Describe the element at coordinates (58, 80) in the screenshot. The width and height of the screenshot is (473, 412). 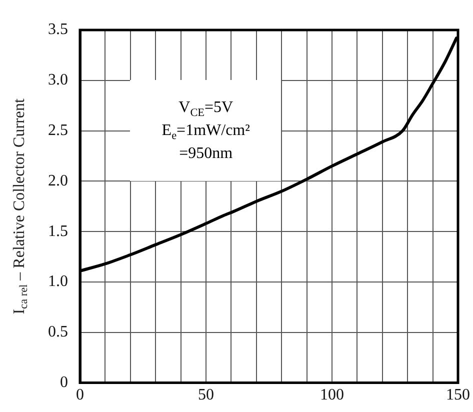
I see `y-tick-label: 3.0` at that location.